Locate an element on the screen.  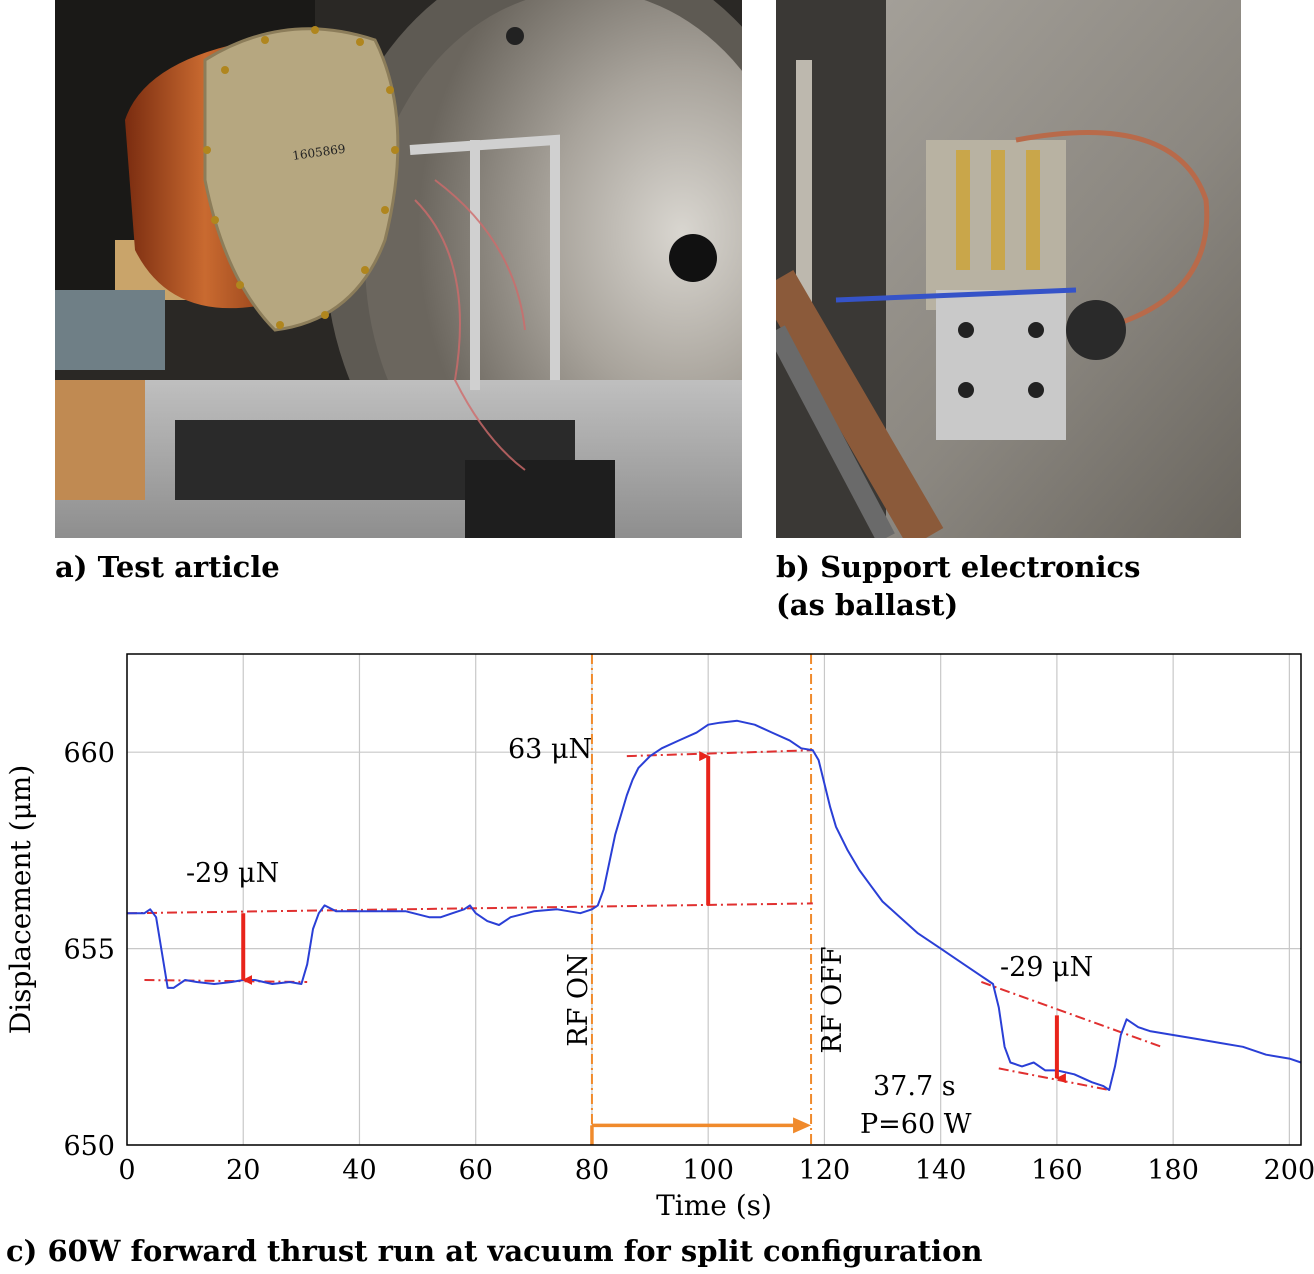
power-label: P=60 W is located at coordinates (916, 1124).